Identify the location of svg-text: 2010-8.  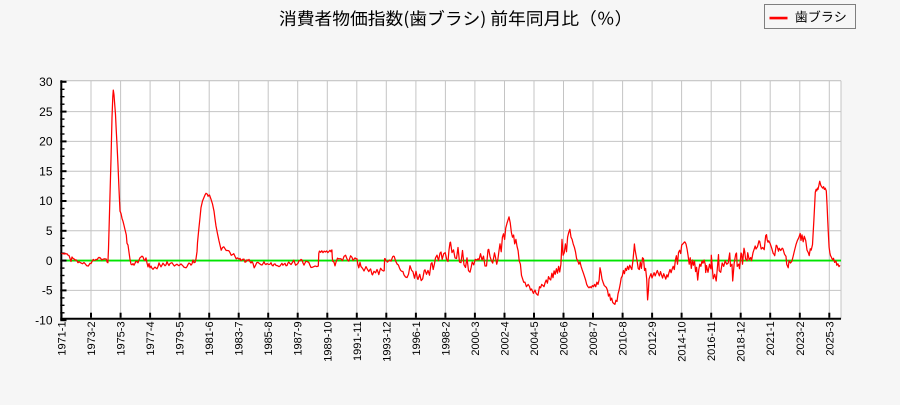
(624, 338).